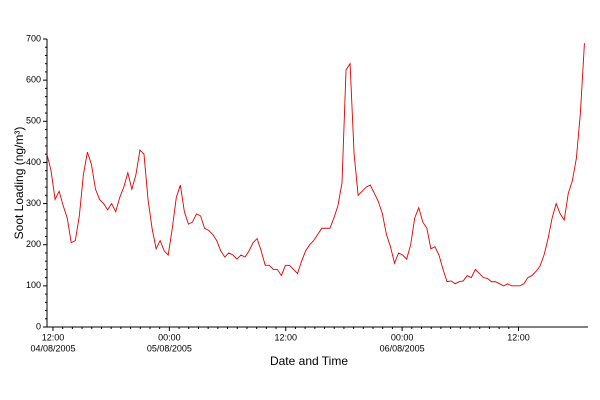 This screenshot has width=600, height=400. I want to click on y-axis-label: Soot Loading (ng/m³), so click(19, 183).